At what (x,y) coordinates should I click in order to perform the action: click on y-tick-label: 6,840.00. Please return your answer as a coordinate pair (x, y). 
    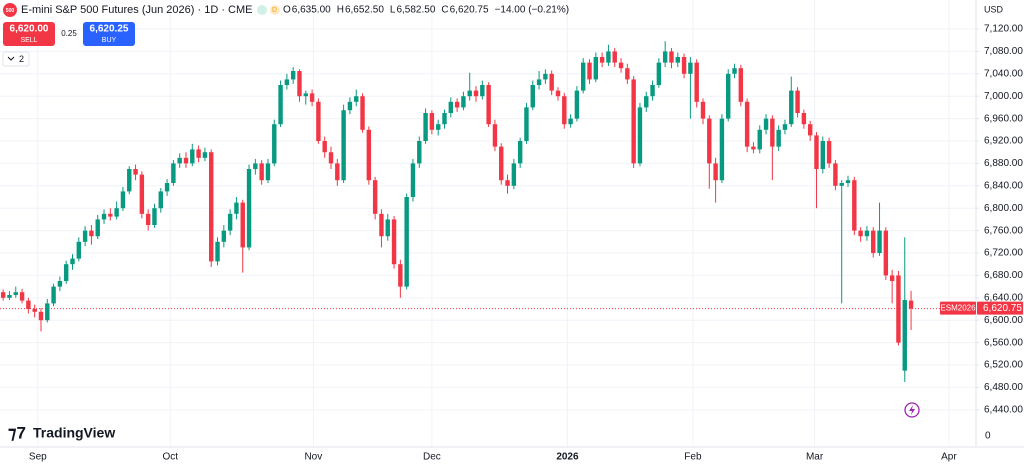
    Looking at the image, I should click on (1003, 185).